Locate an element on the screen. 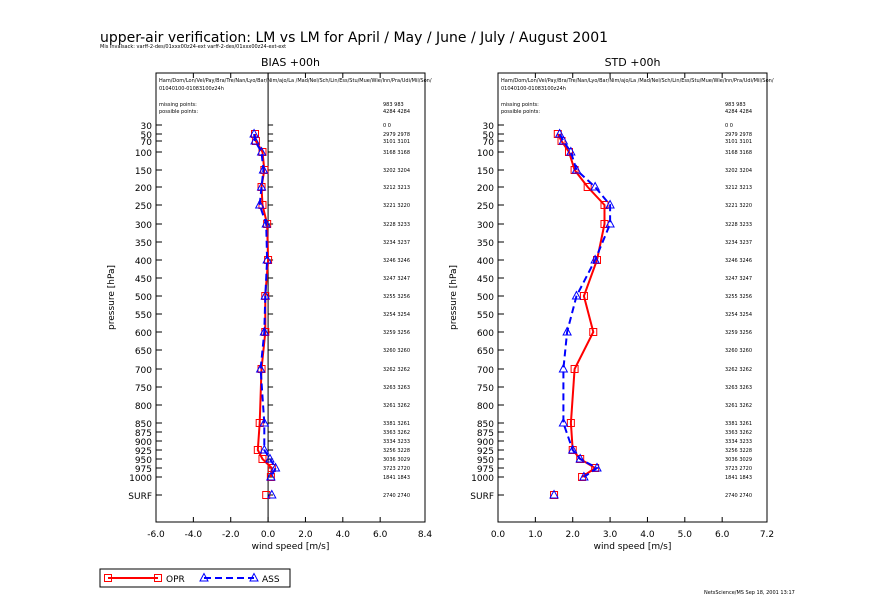 The width and height of the screenshot is (892, 612). count-label: 3381 3261 is located at coordinates (396, 424).